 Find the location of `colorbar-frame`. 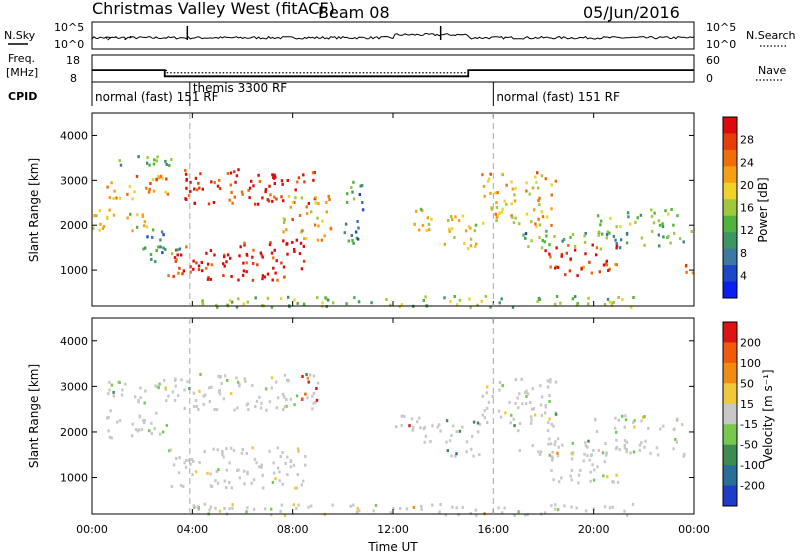

colorbar-frame is located at coordinates (730, 414).